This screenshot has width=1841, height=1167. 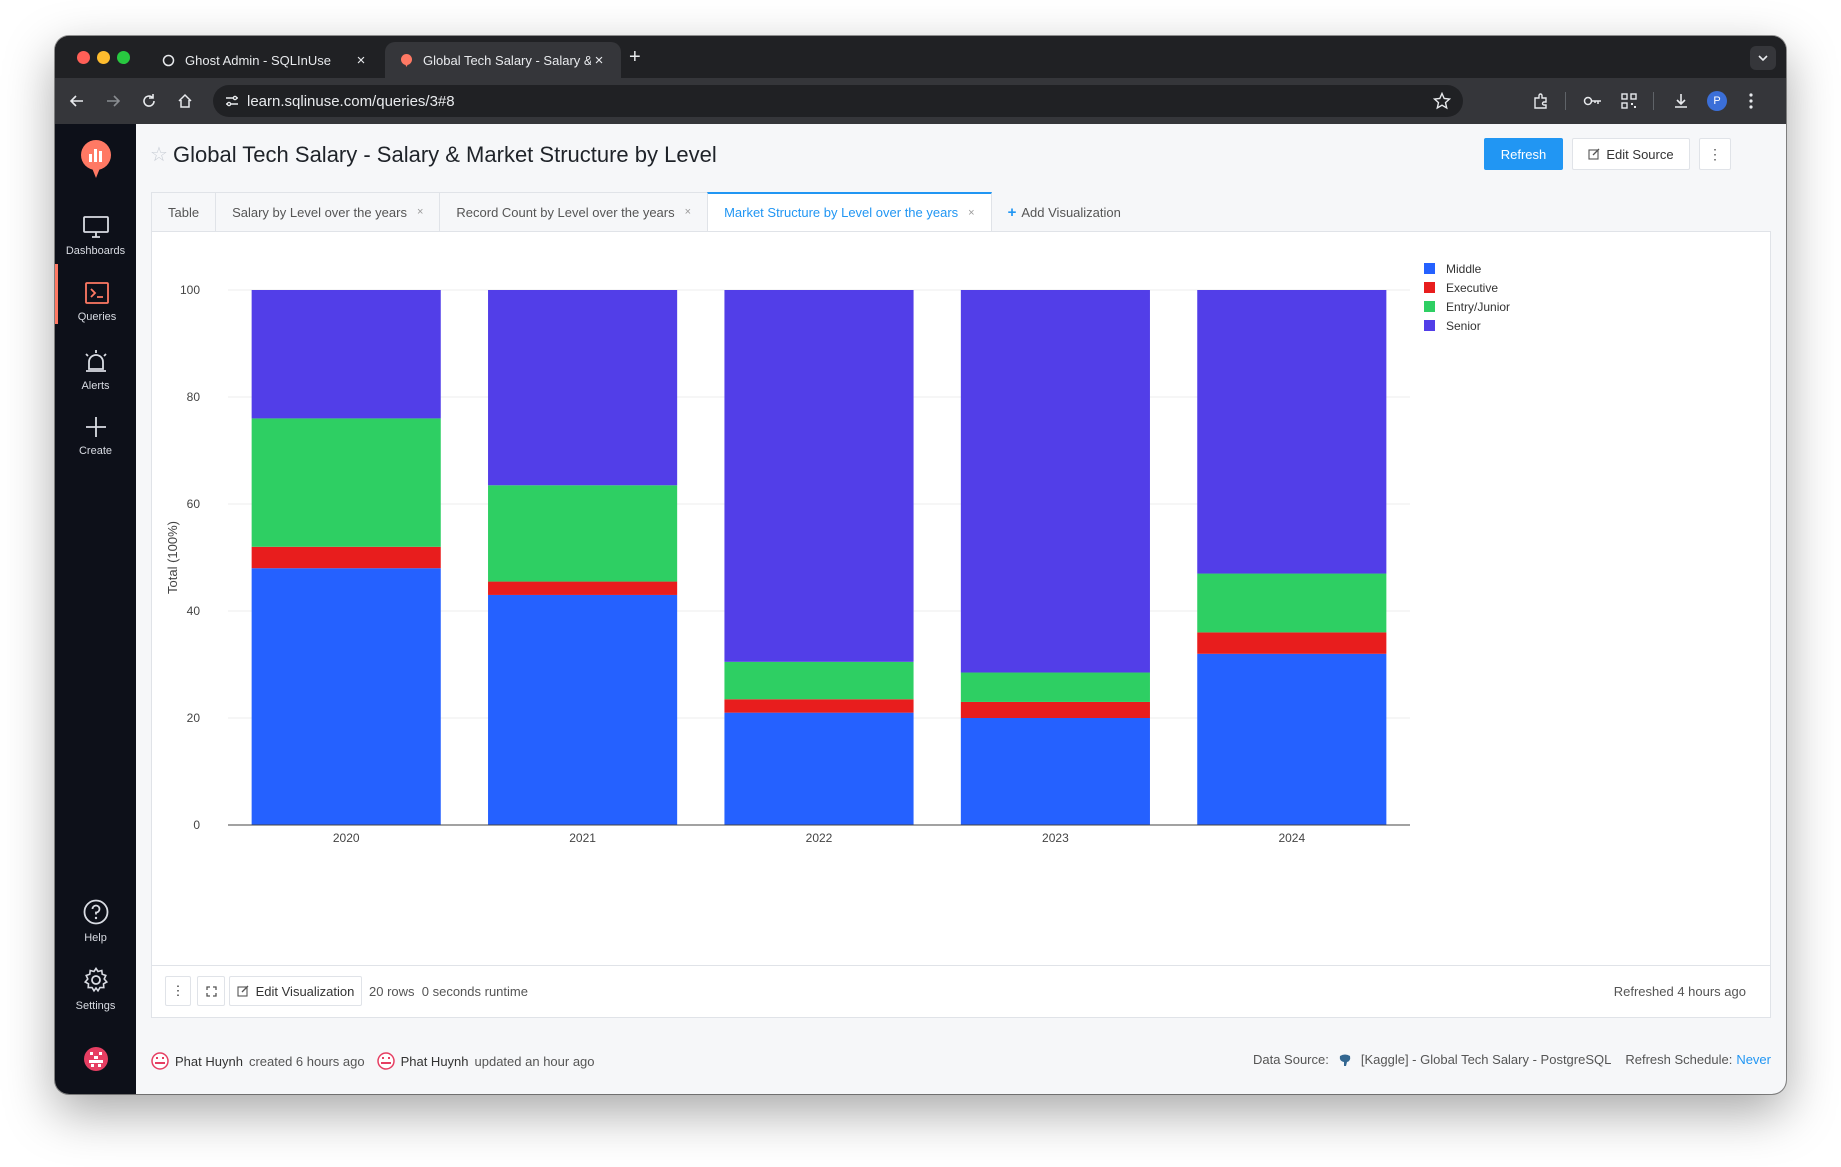 I want to click on fullscreen-expand-icon, so click(x=211, y=991).